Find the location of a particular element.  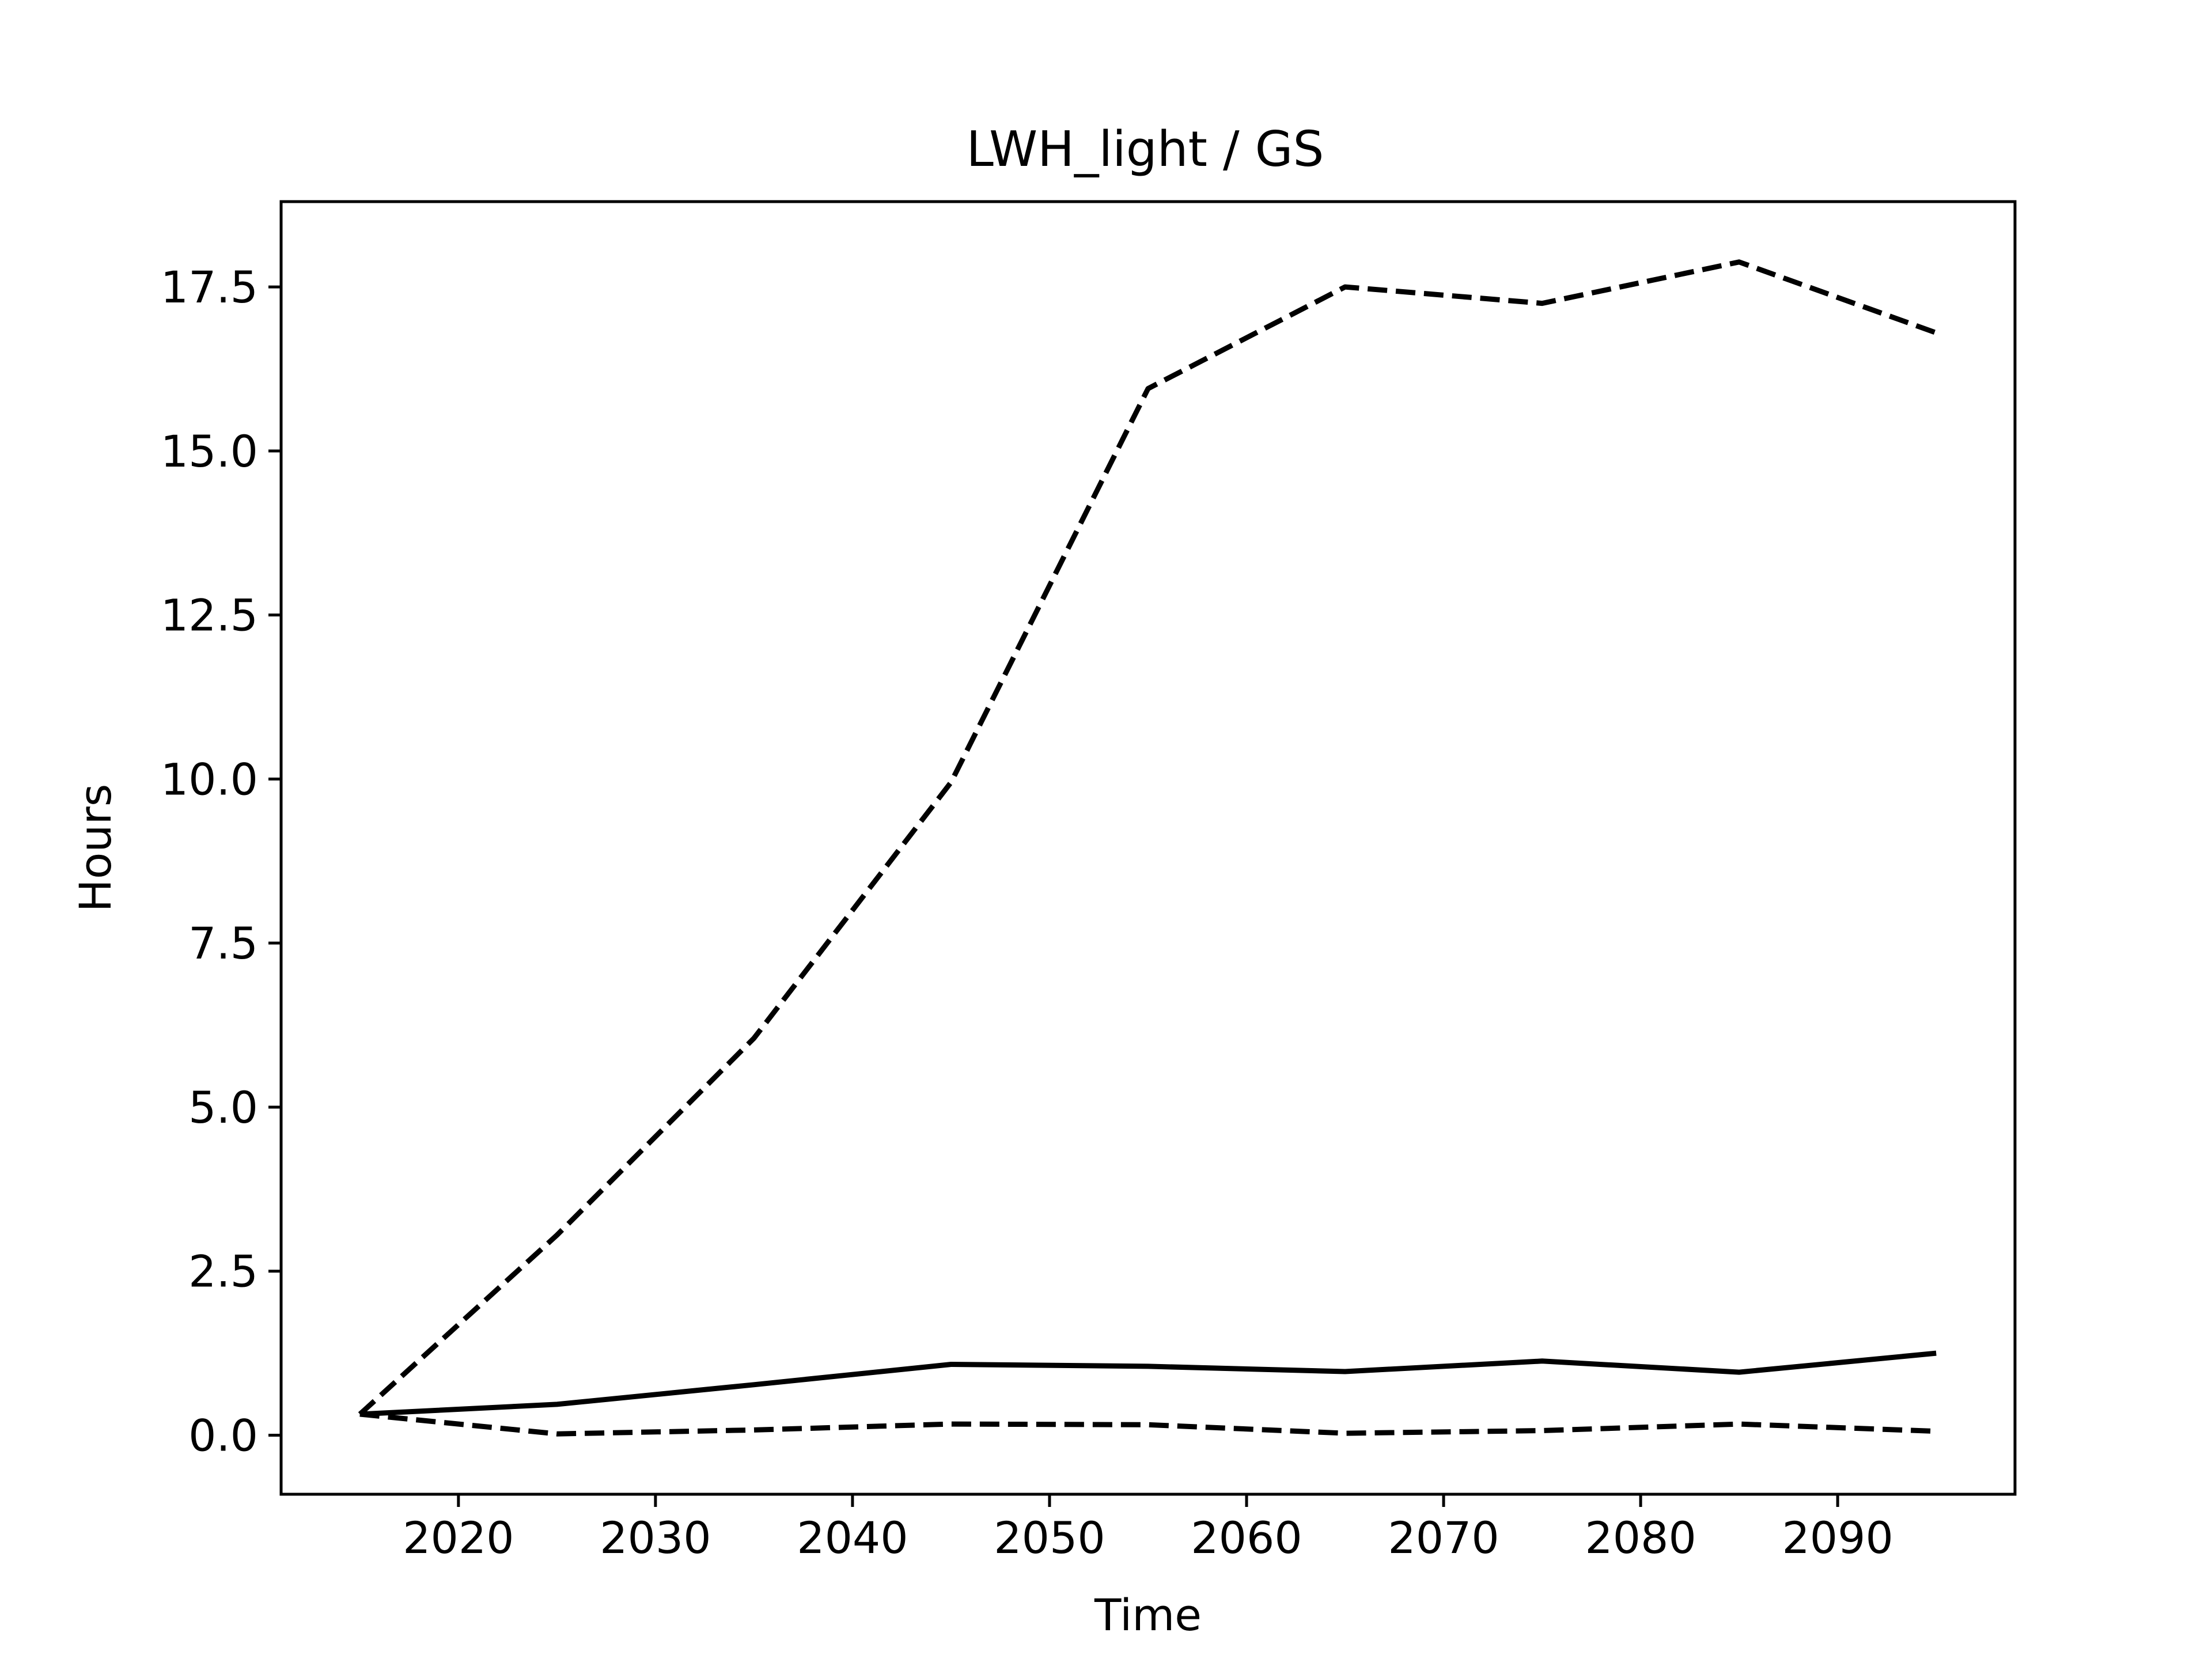

y-tick-label: 5.0 is located at coordinates (223, 1107).